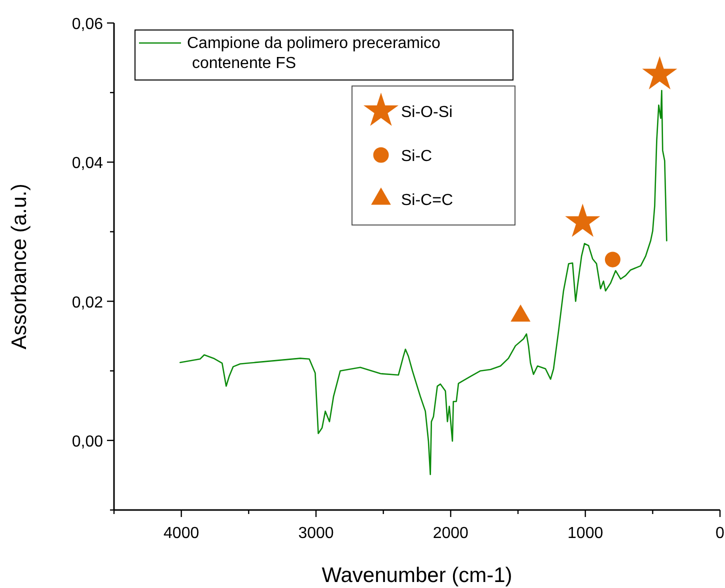 The height and width of the screenshot is (588, 725). What do you see at coordinates (416, 156) in the screenshot?
I see `legend-label: Si-C` at bounding box center [416, 156].